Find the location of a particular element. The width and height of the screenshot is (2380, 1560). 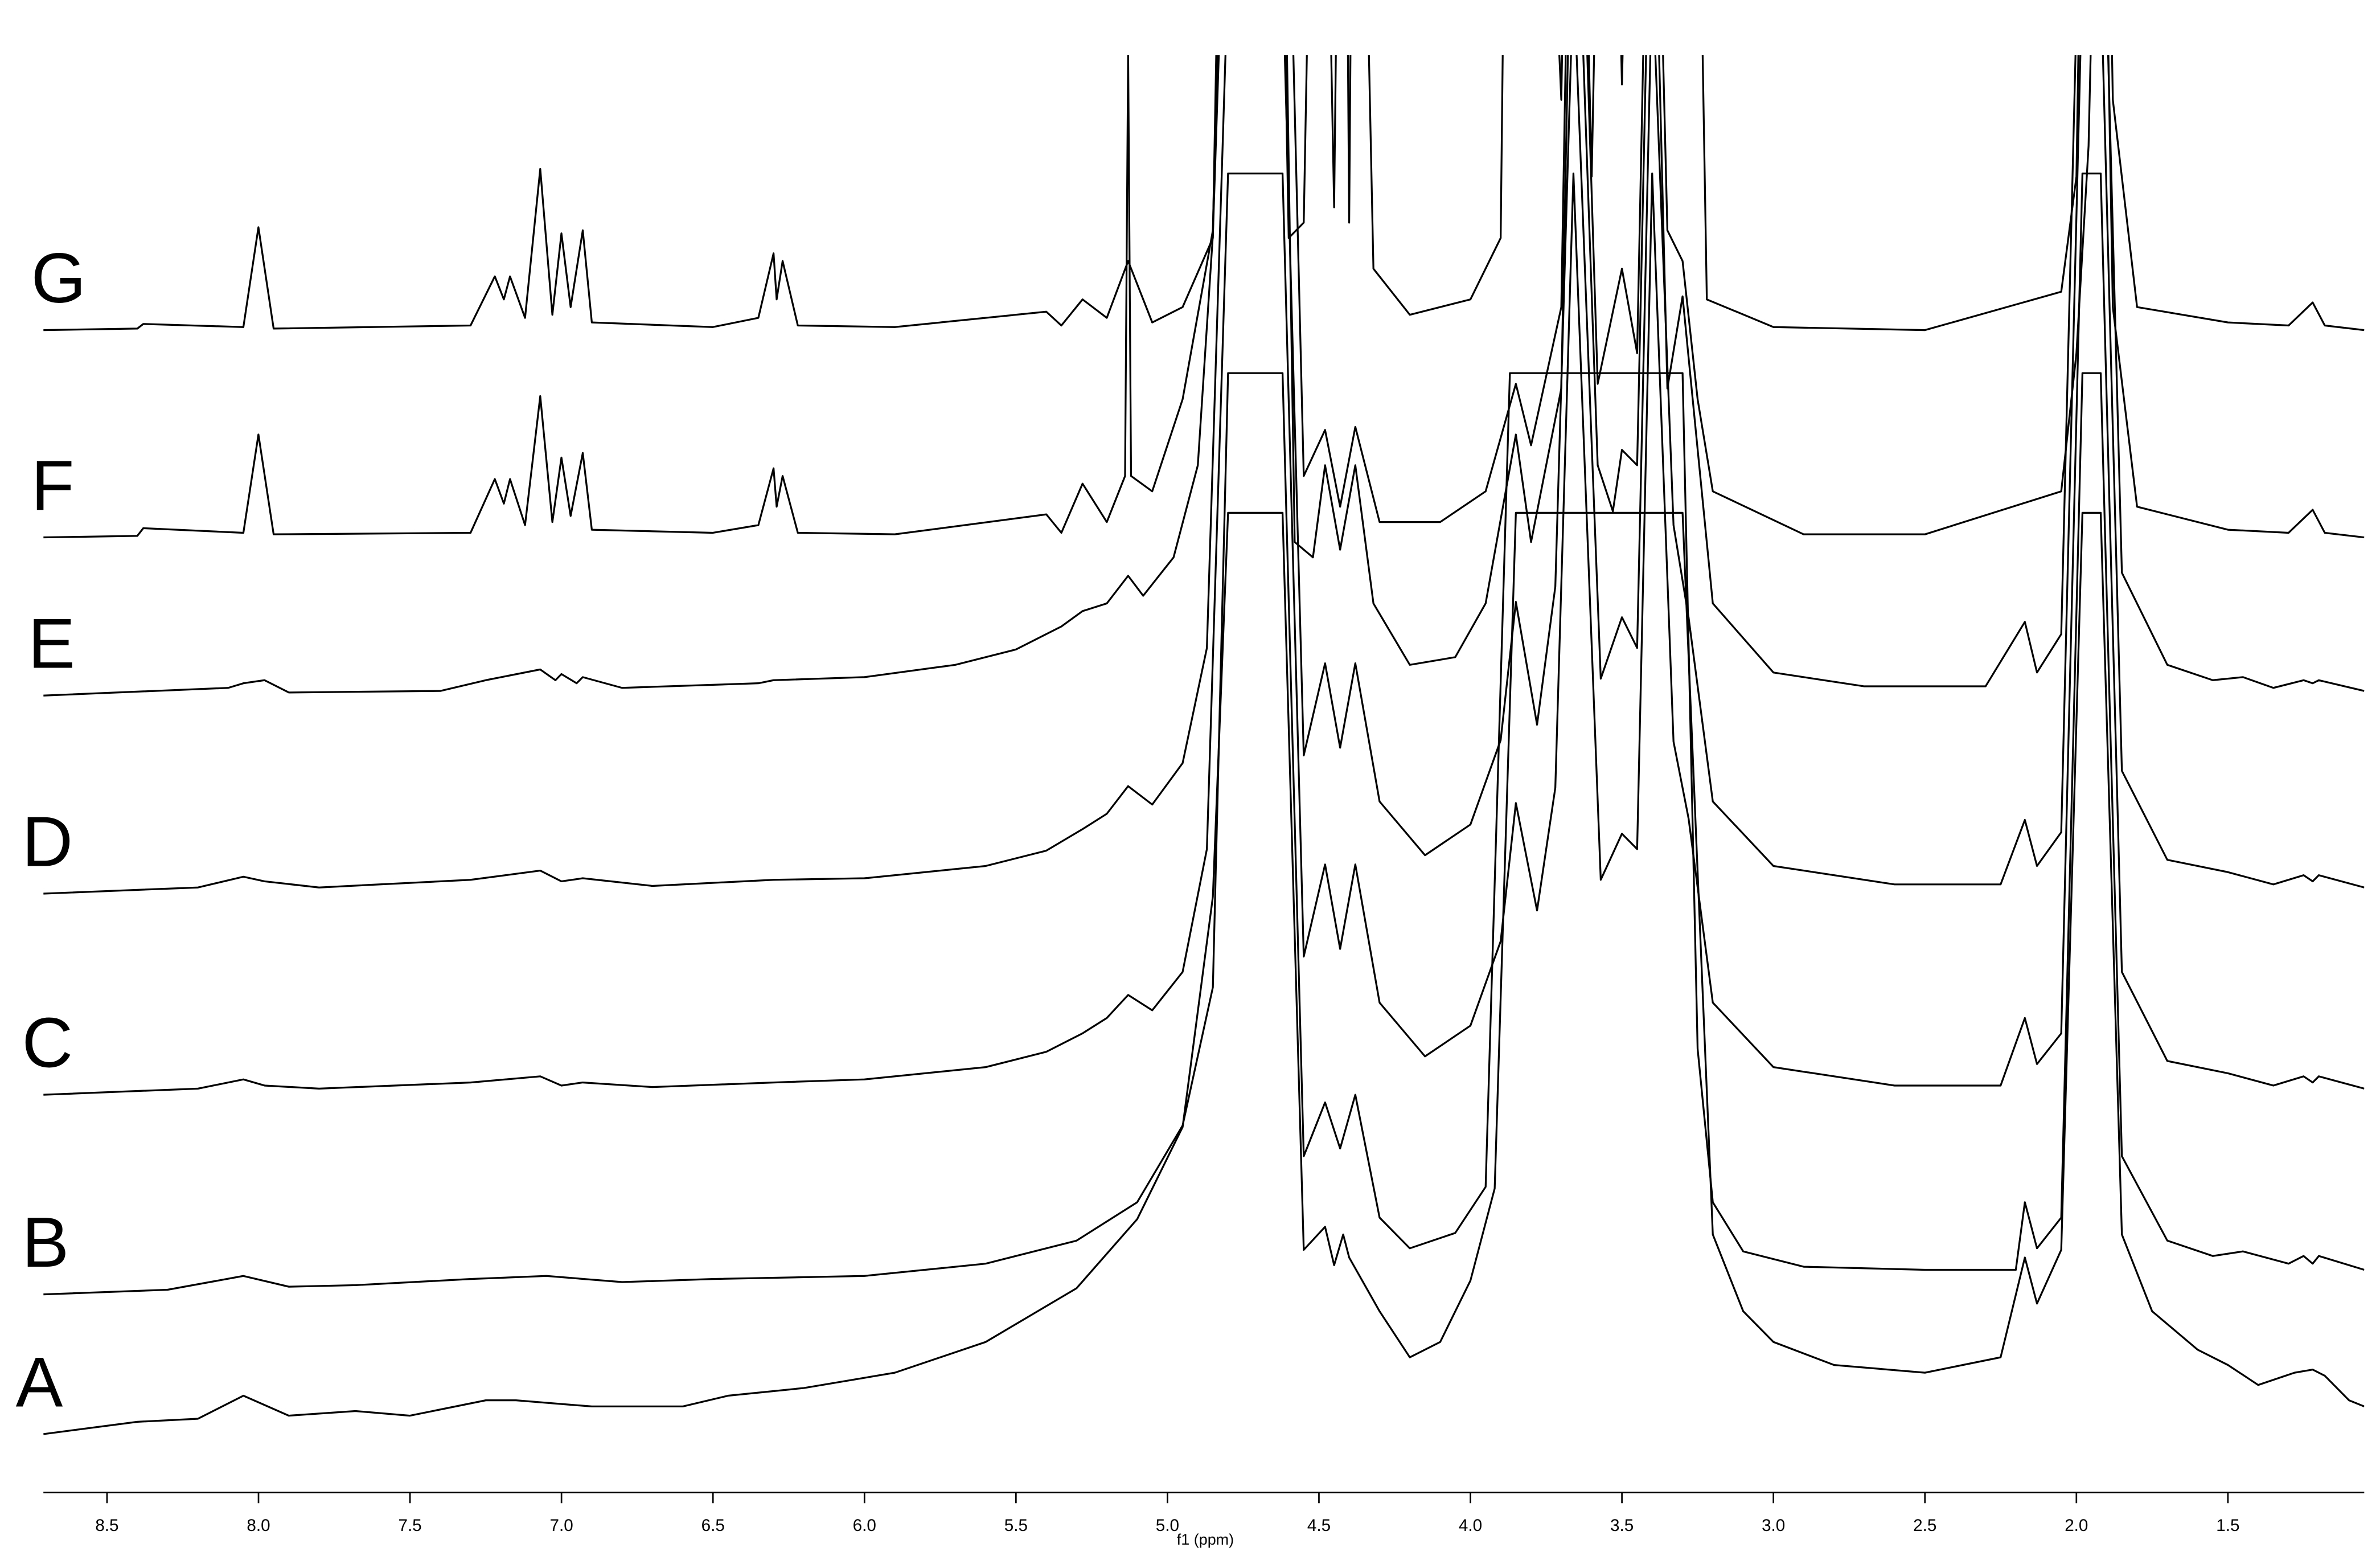

series-label: A is located at coordinates (39, 1382).